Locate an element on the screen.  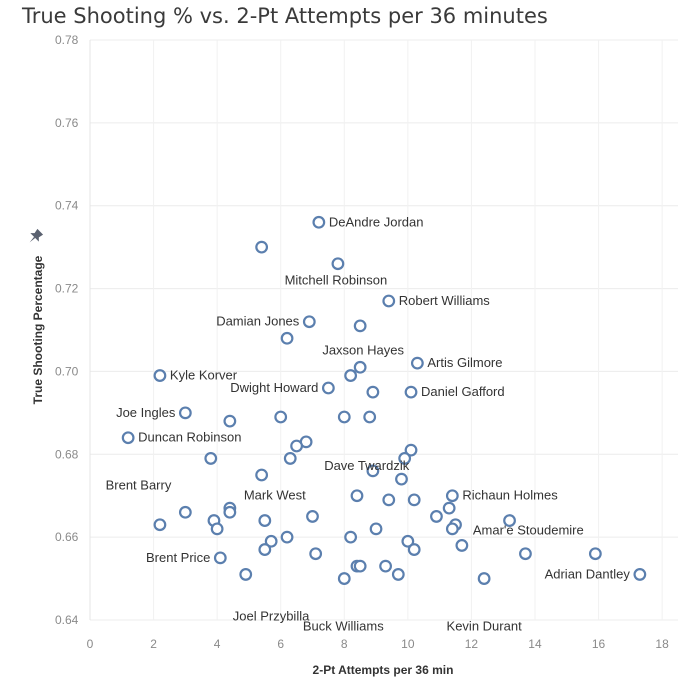
point-label: Joel Przybilla is located at coordinates (271, 615).